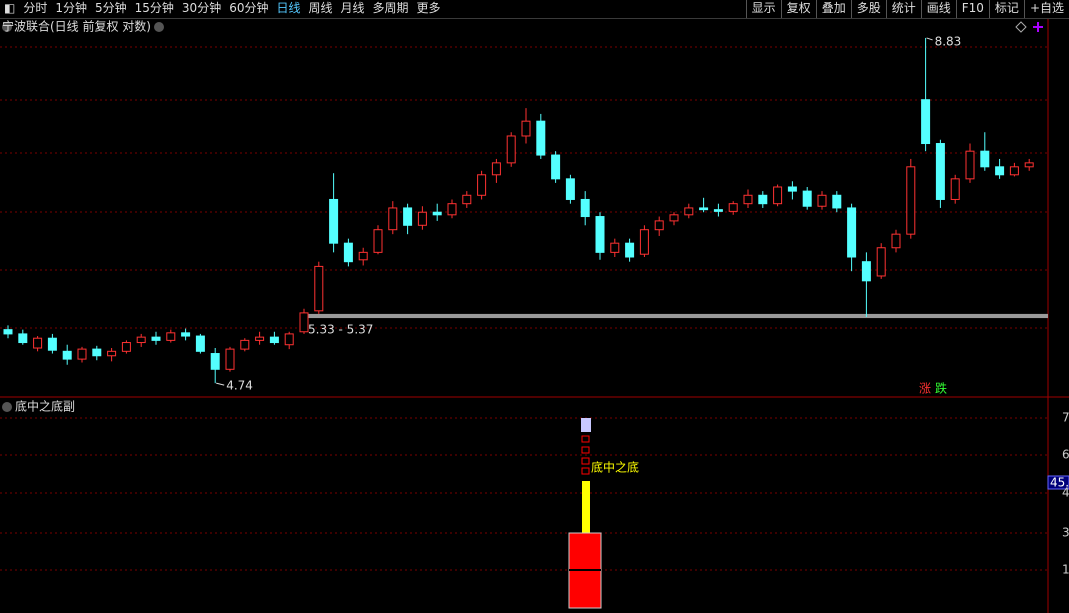 The height and width of the screenshot is (613, 1069). I want to click on low-label: 4.74, so click(239, 386).